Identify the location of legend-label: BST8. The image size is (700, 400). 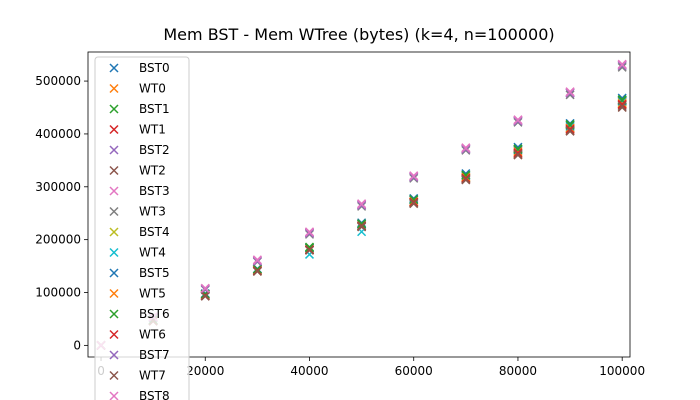
(154, 394).